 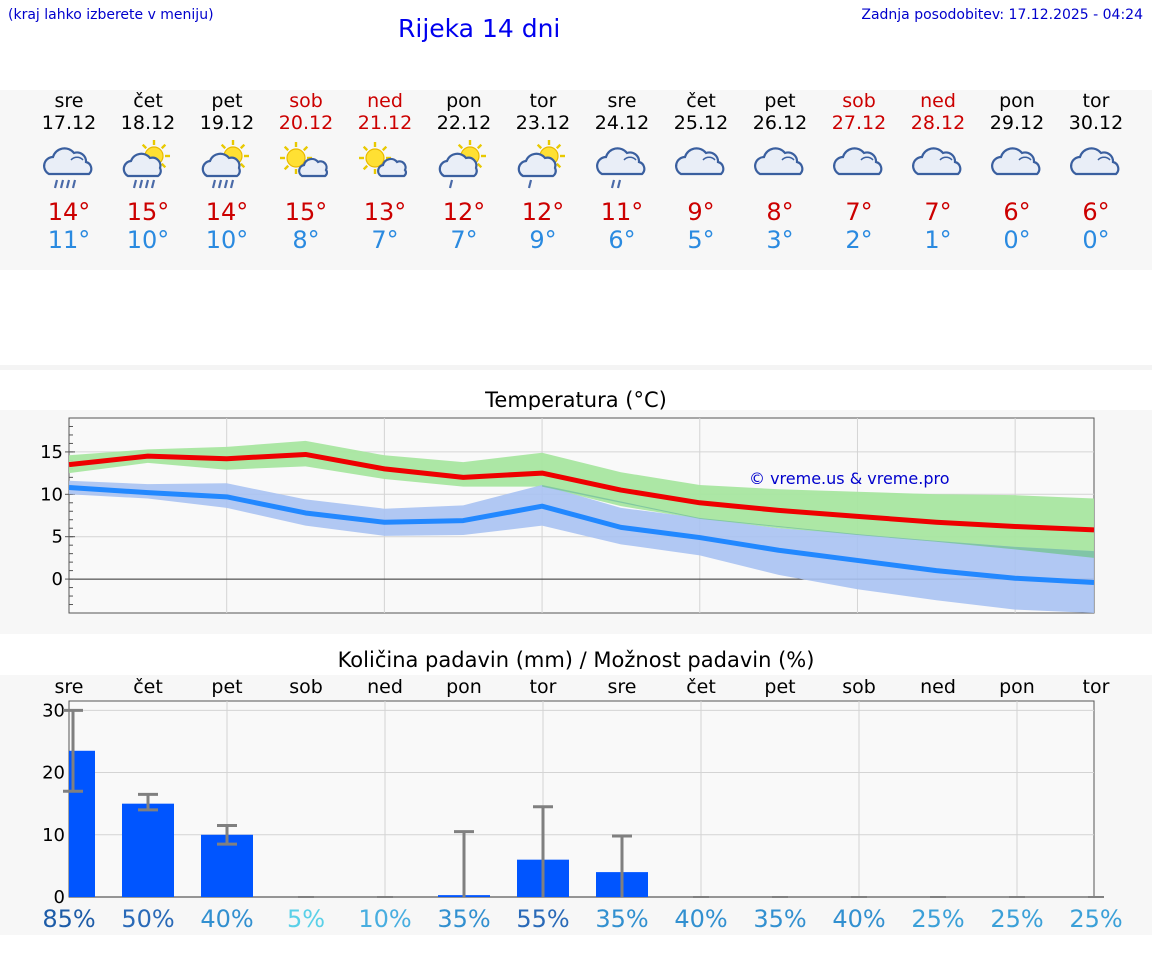 What do you see at coordinates (700, 919) in the screenshot?
I see `precipitation-probability: 40%` at bounding box center [700, 919].